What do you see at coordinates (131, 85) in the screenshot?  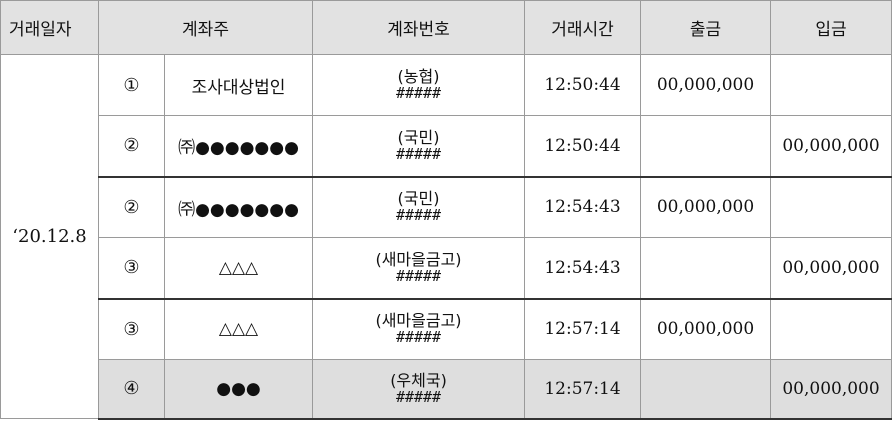 I see `row-number: ①` at bounding box center [131, 85].